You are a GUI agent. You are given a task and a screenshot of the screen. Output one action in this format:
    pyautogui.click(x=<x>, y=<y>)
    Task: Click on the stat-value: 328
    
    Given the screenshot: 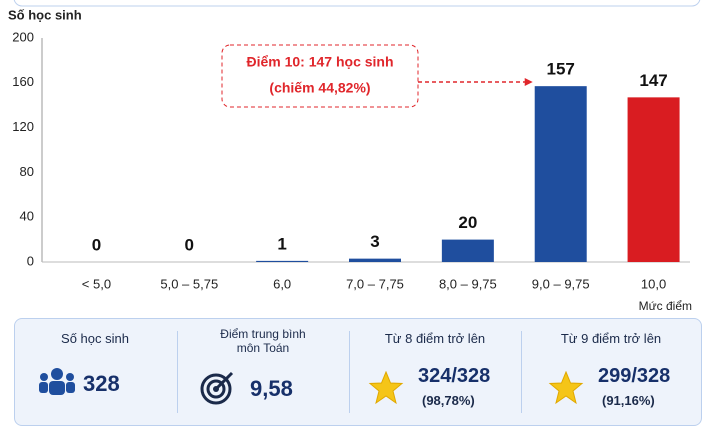 What is the action you would take?
    pyautogui.click(x=101, y=383)
    